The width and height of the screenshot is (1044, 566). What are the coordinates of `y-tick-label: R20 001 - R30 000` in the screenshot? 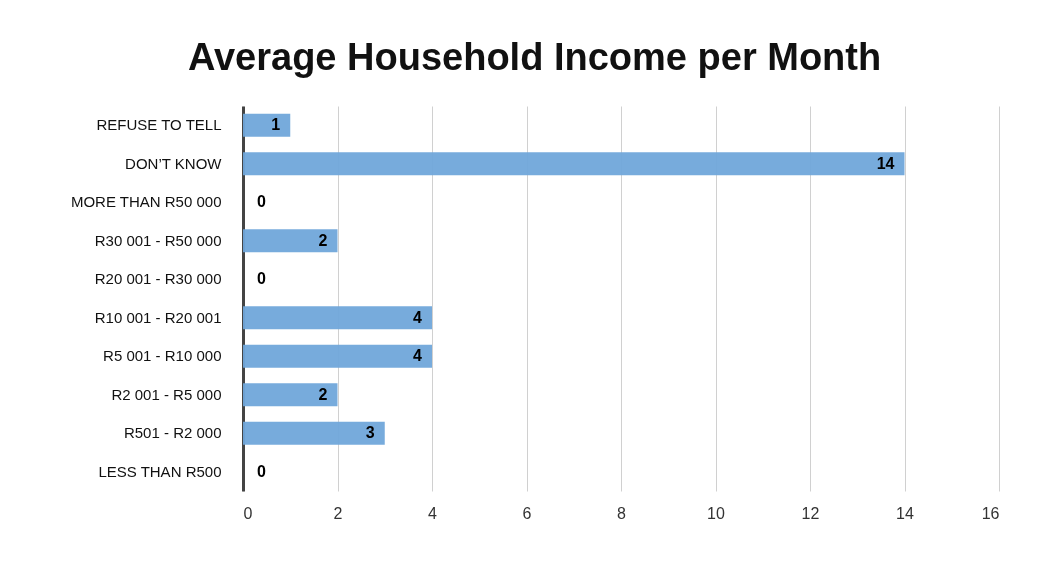 It's located at (158, 279).